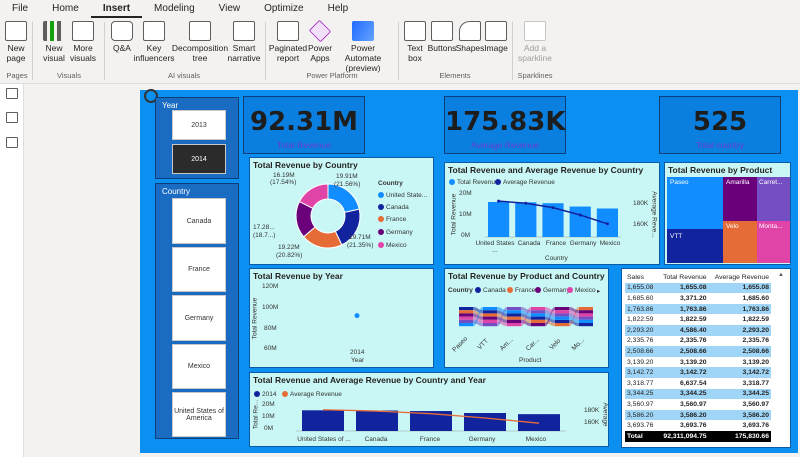 The image size is (800, 457). I want to click on table-row: 3,142.72 3,142.72 3,142.72, so click(698, 372).